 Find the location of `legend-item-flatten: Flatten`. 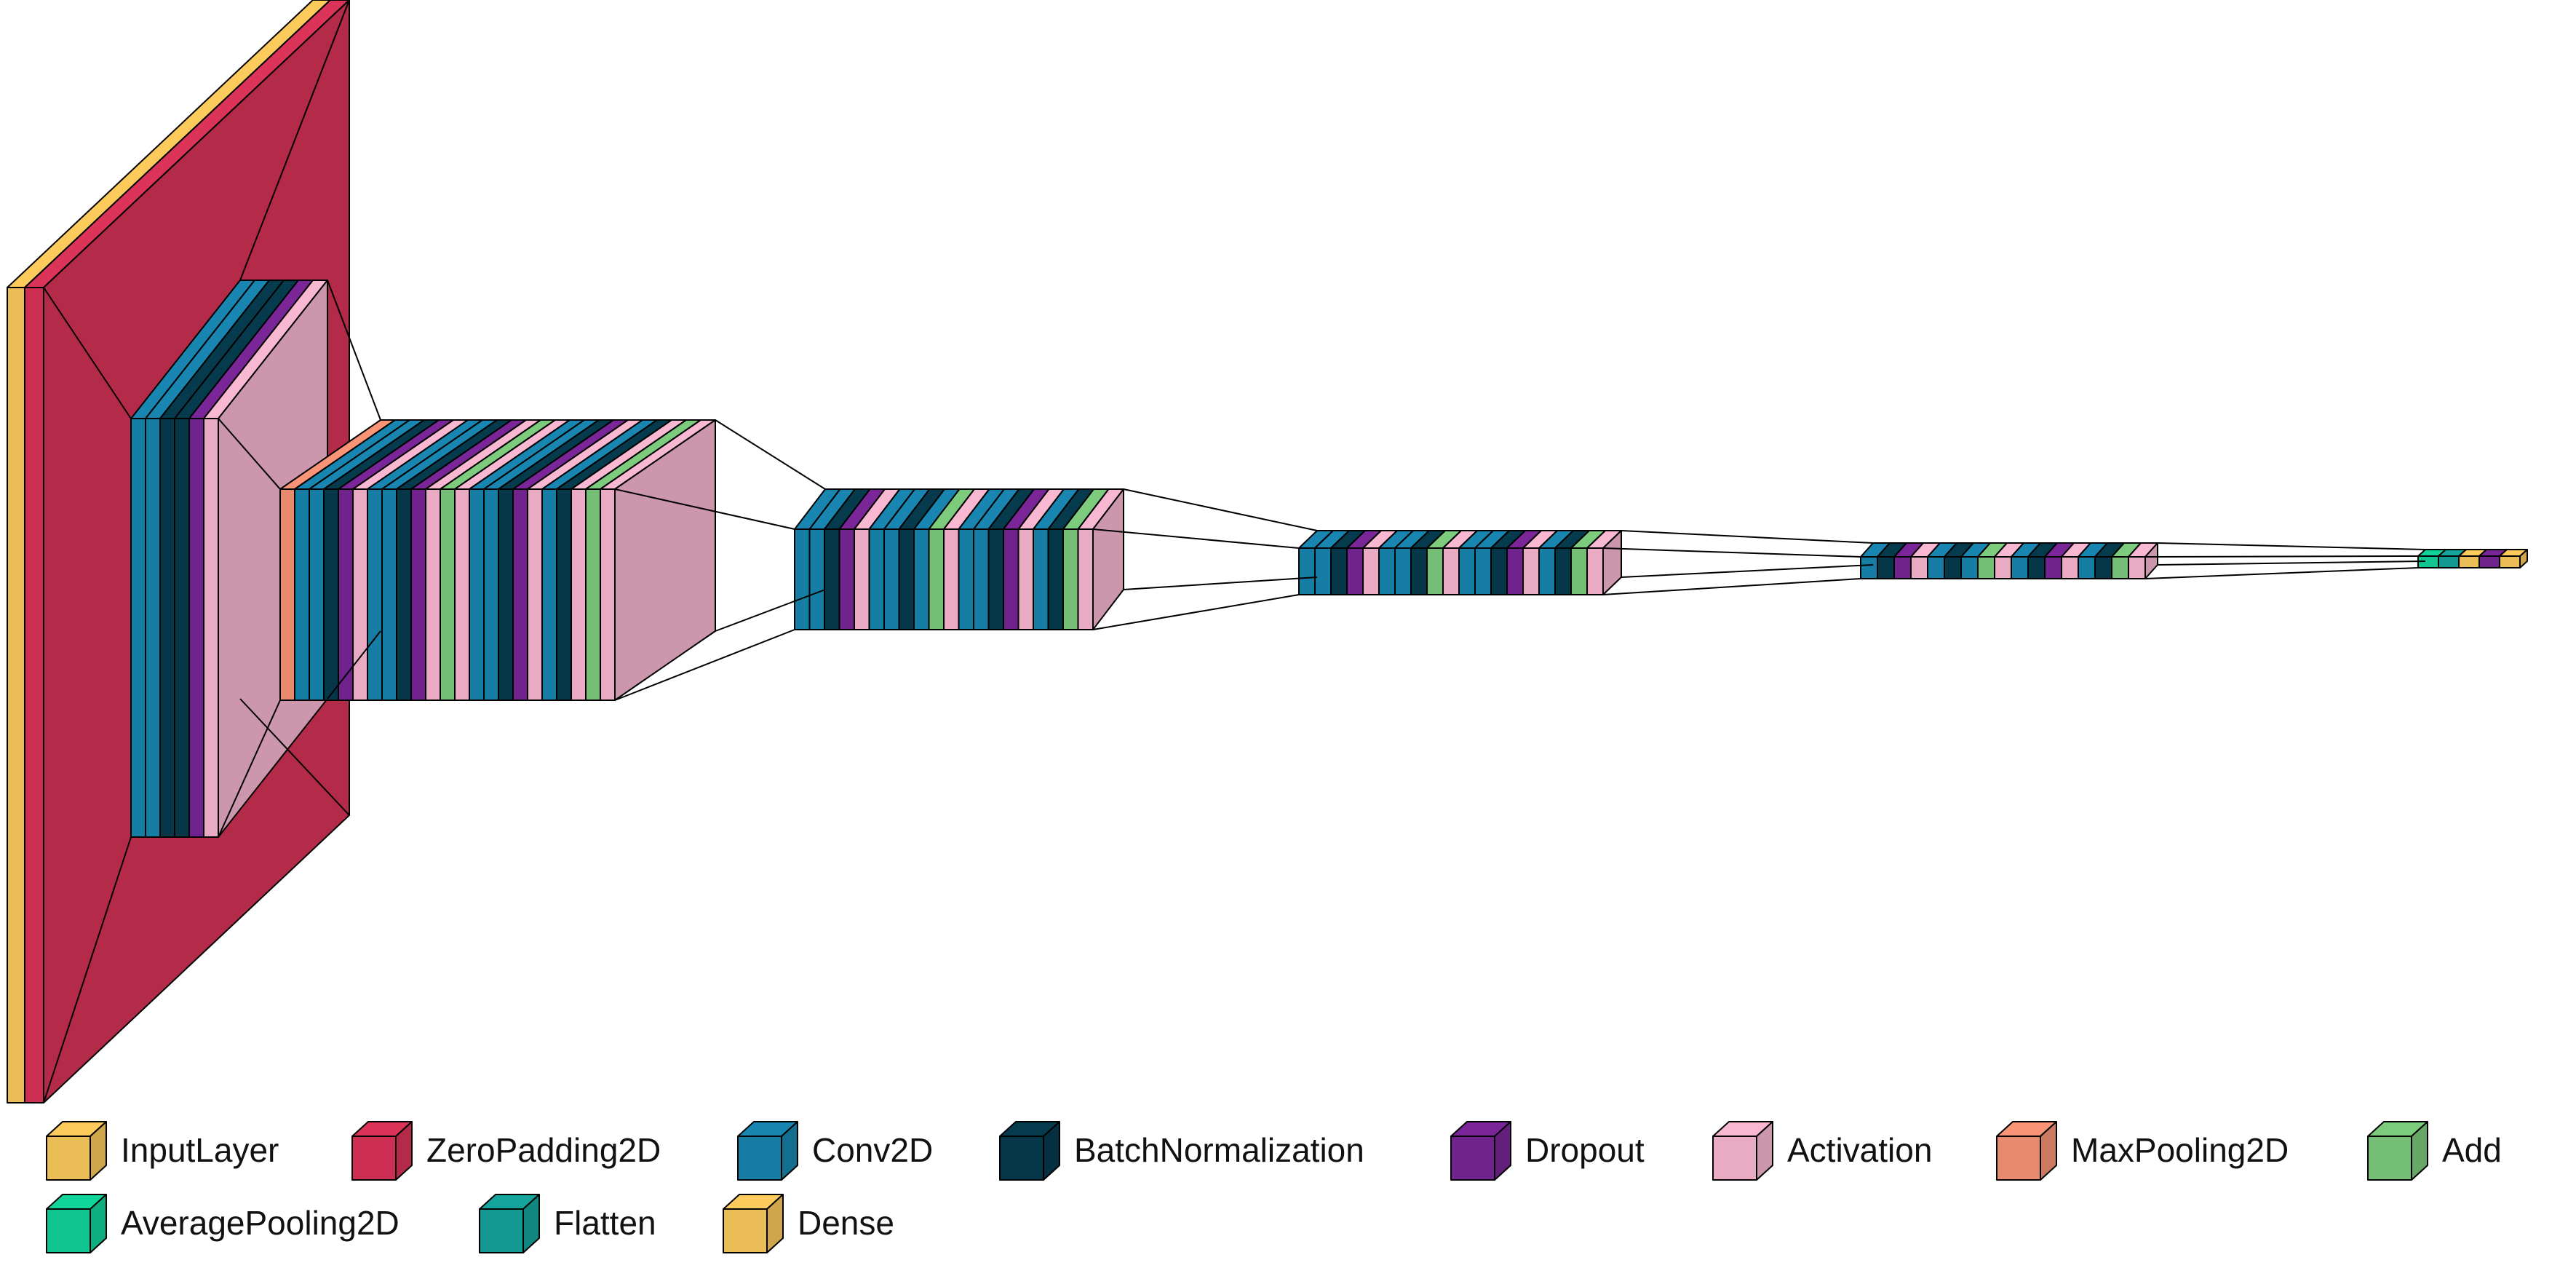

legend-item-flatten: Flatten is located at coordinates (566, 1223).